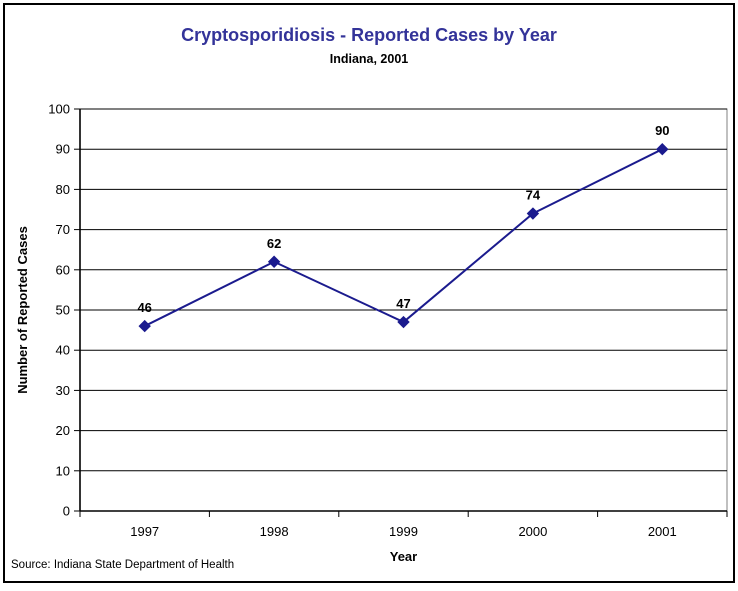  I want to click on y-tick-label: 30, so click(63, 390).